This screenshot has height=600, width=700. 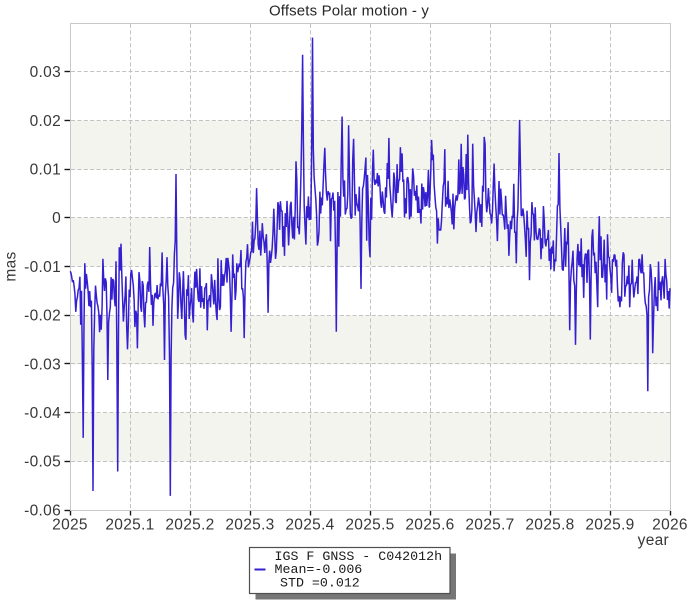 What do you see at coordinates (549, 525) in the screenshot?
I see `svg-text: 2025.8` at bounding box center [549, 525].